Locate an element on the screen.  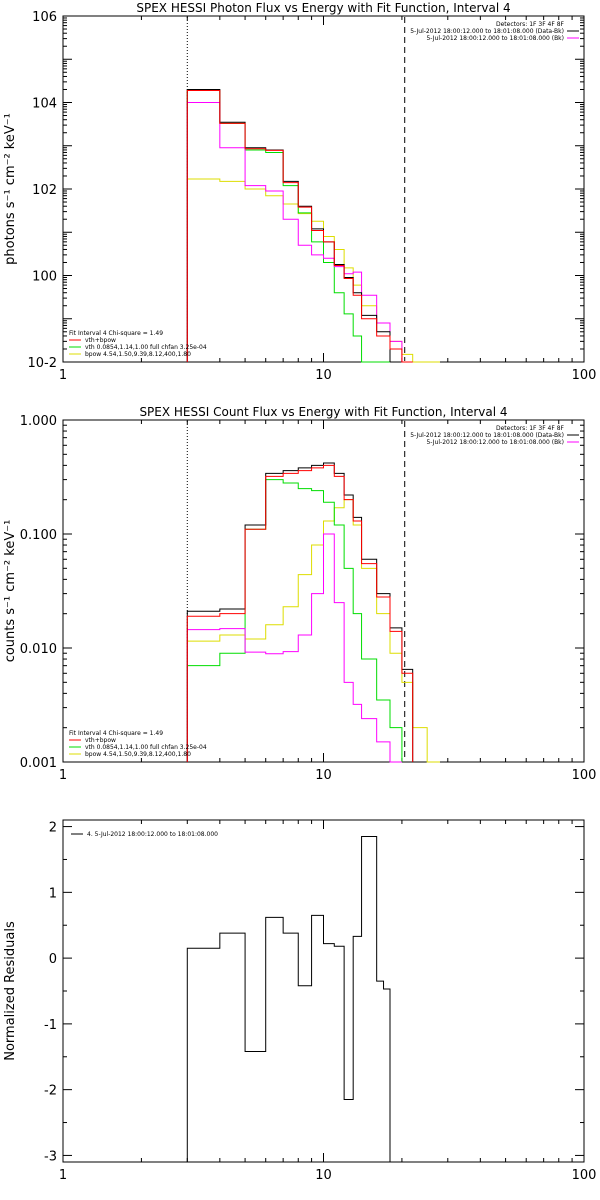
y-tick-label: 104 is located at coordinates (44, 104).